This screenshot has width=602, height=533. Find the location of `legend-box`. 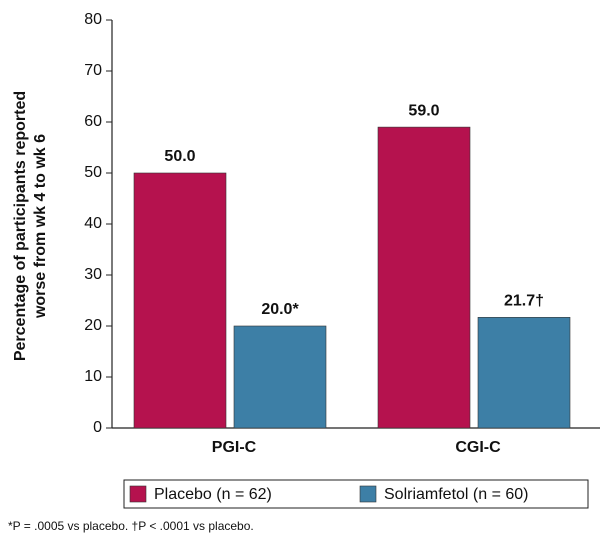

legend-box is located at coordinates (356, 494).